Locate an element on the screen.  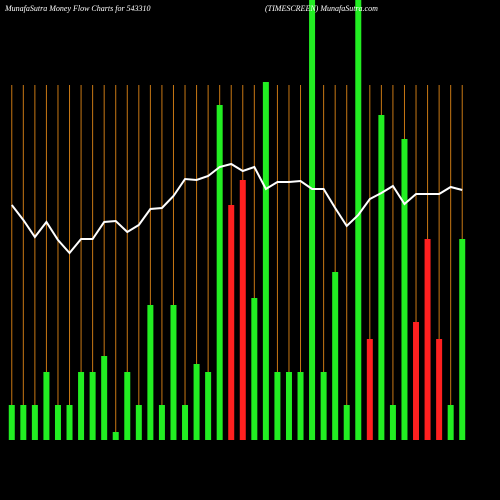
chart-subtitle: (TIMESCREEN) MunafaSutra.com is located at coordinates (321, 8).